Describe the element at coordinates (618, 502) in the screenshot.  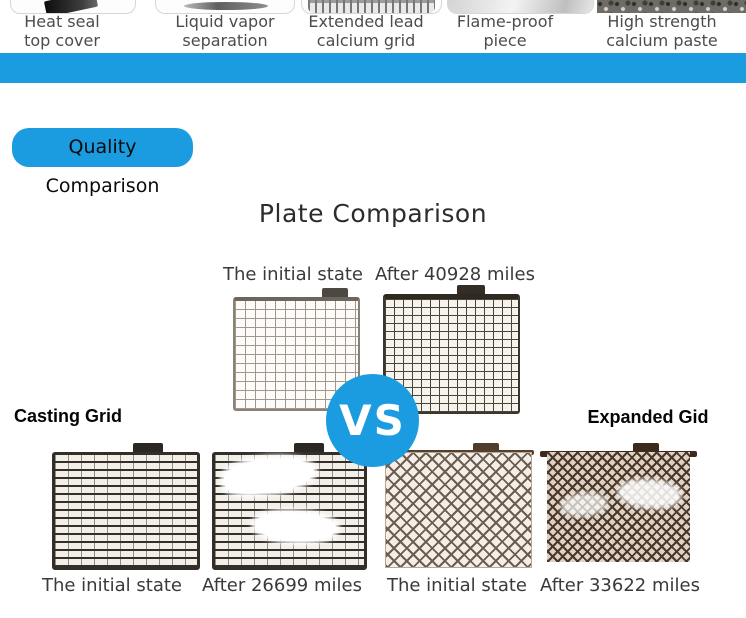
I see `expanded-grid-aged-photo` at that location.